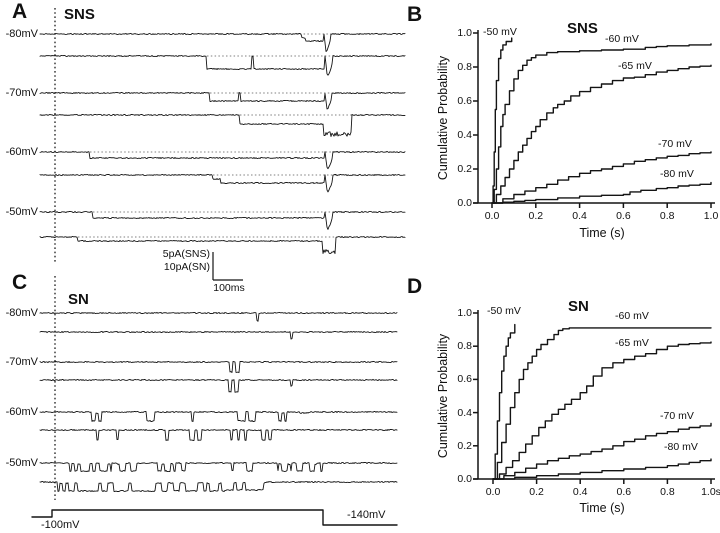  I want to click on panel-d-x-tick-label: 0.8, so click(667, 492).